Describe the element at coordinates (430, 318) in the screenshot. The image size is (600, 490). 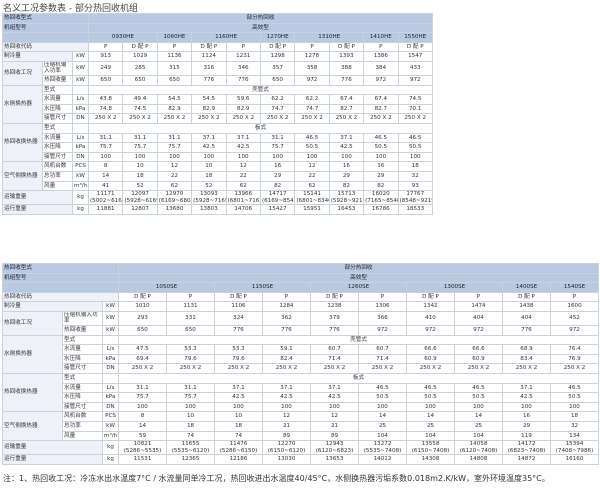
I see `table-cell: 410` at that location.